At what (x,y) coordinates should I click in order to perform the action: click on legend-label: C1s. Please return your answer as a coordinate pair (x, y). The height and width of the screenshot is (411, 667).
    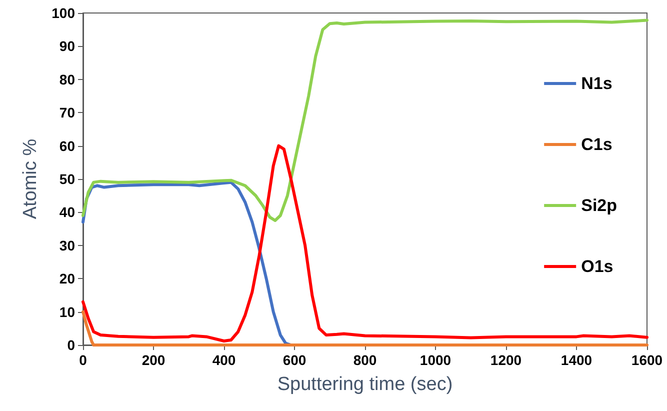
    Looking at the image, I should click on (596, 144).